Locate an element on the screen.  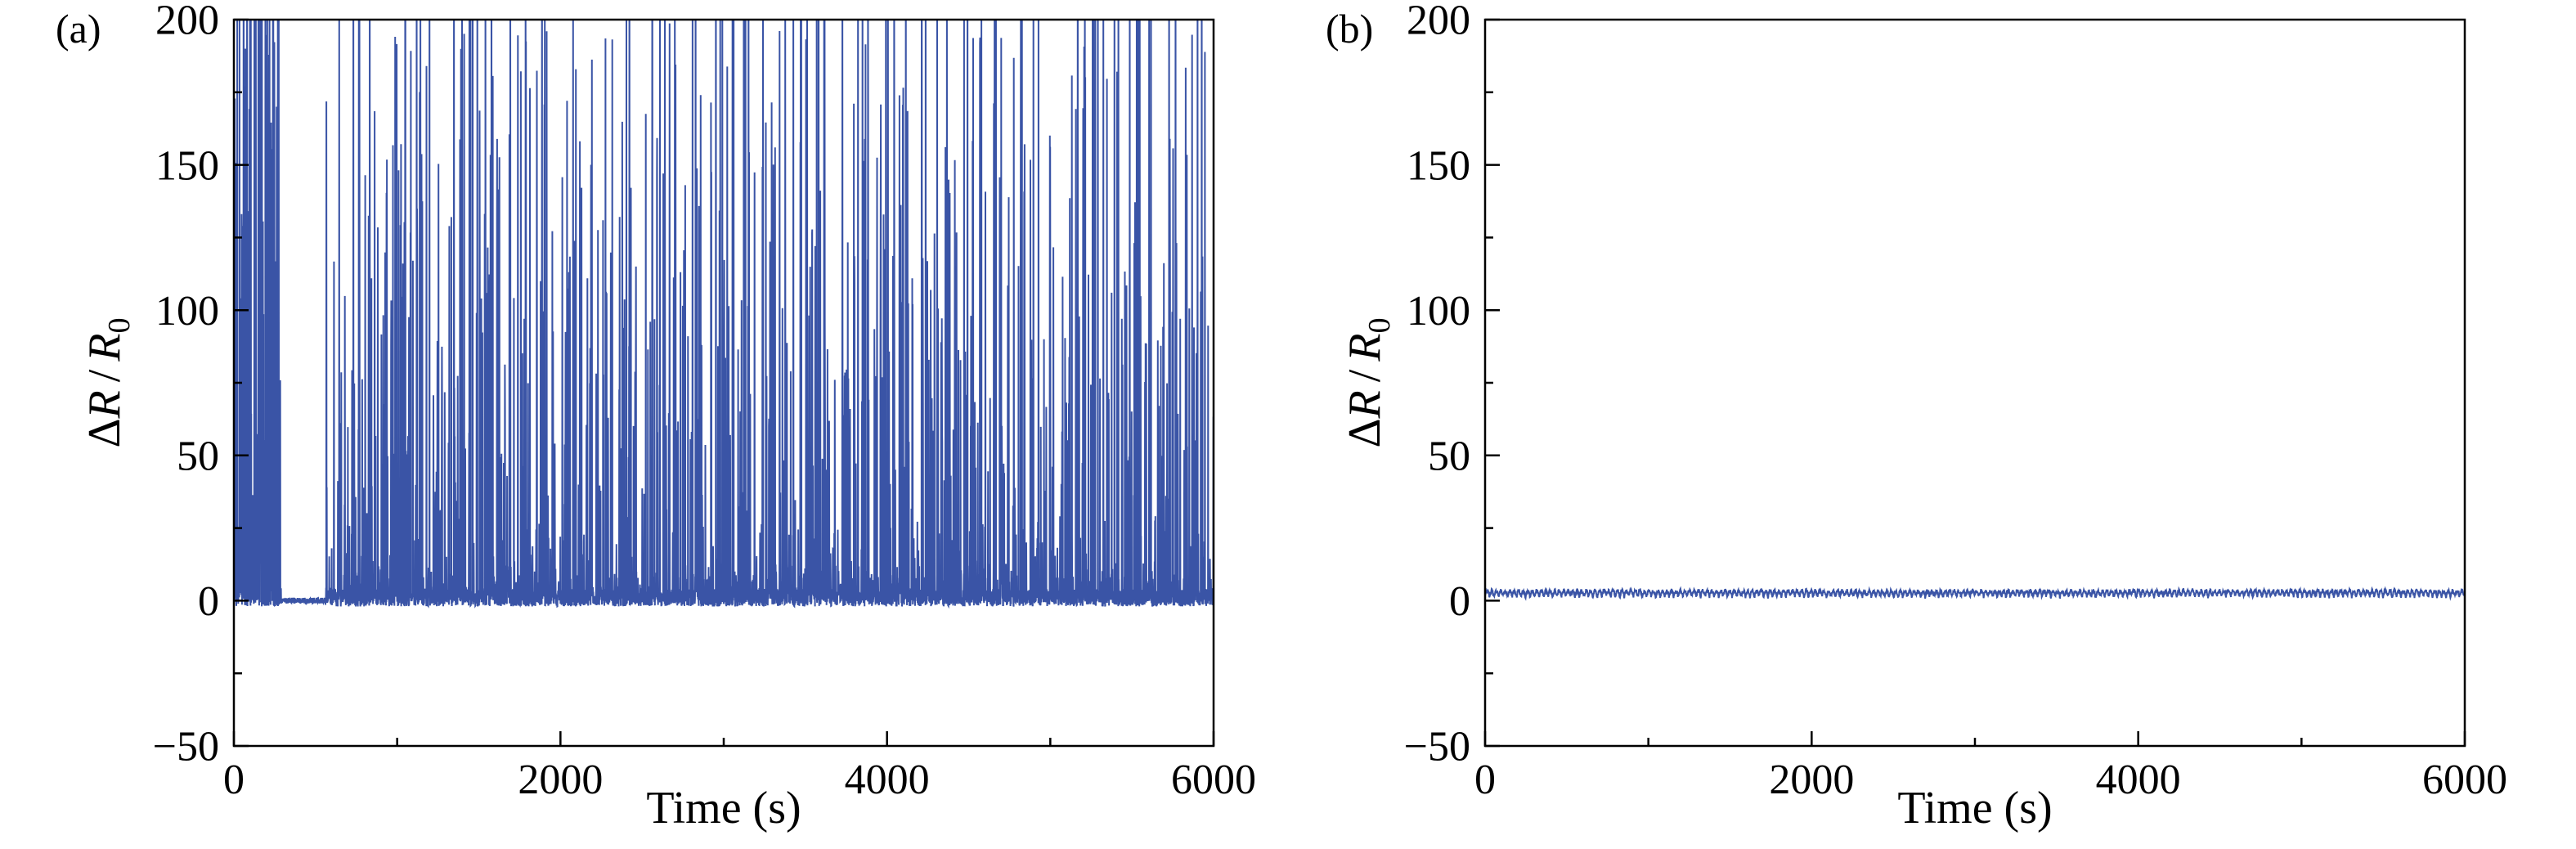
panel-b-ylabel: ΔR/R0 is located at coordinates (1368, 382).